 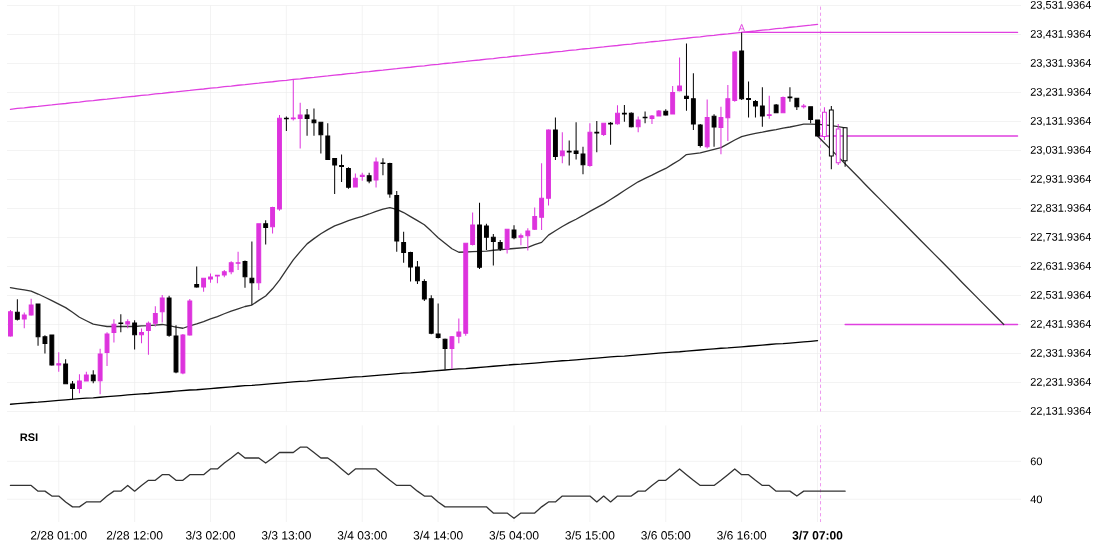 What do you see at coordinates (1061, 295) in the screenshot?
I see `y-tick-label: 22,531.9364` at bounding box center [1061, 295].